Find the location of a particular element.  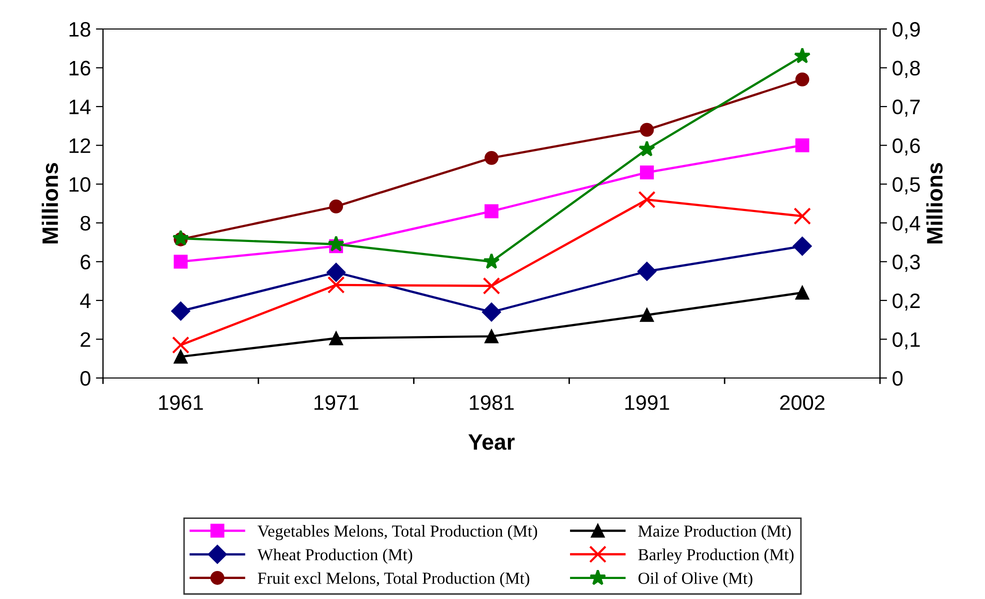

y-tick-label: 10 is located at coordinates (80, 184).